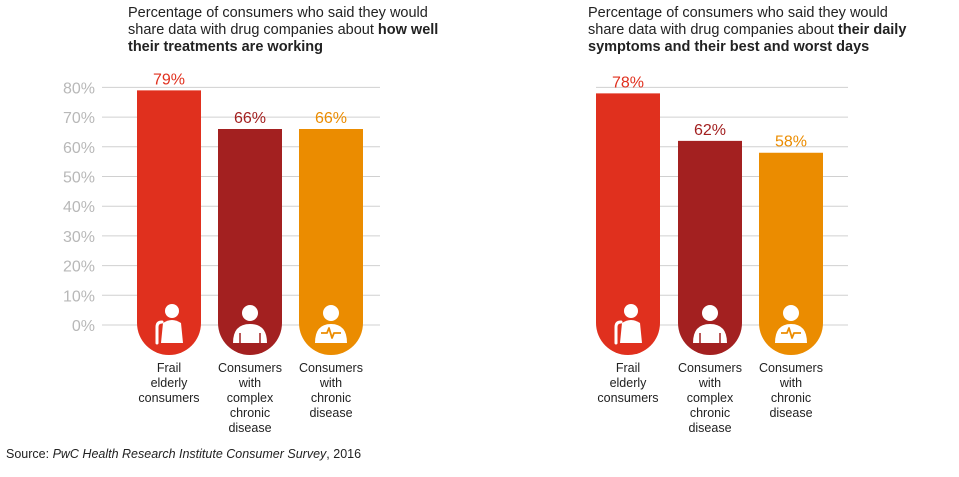  Describe the element at coordinates (79, 148) in the screenshot. I see `y-tick-label: 60%` at that location.